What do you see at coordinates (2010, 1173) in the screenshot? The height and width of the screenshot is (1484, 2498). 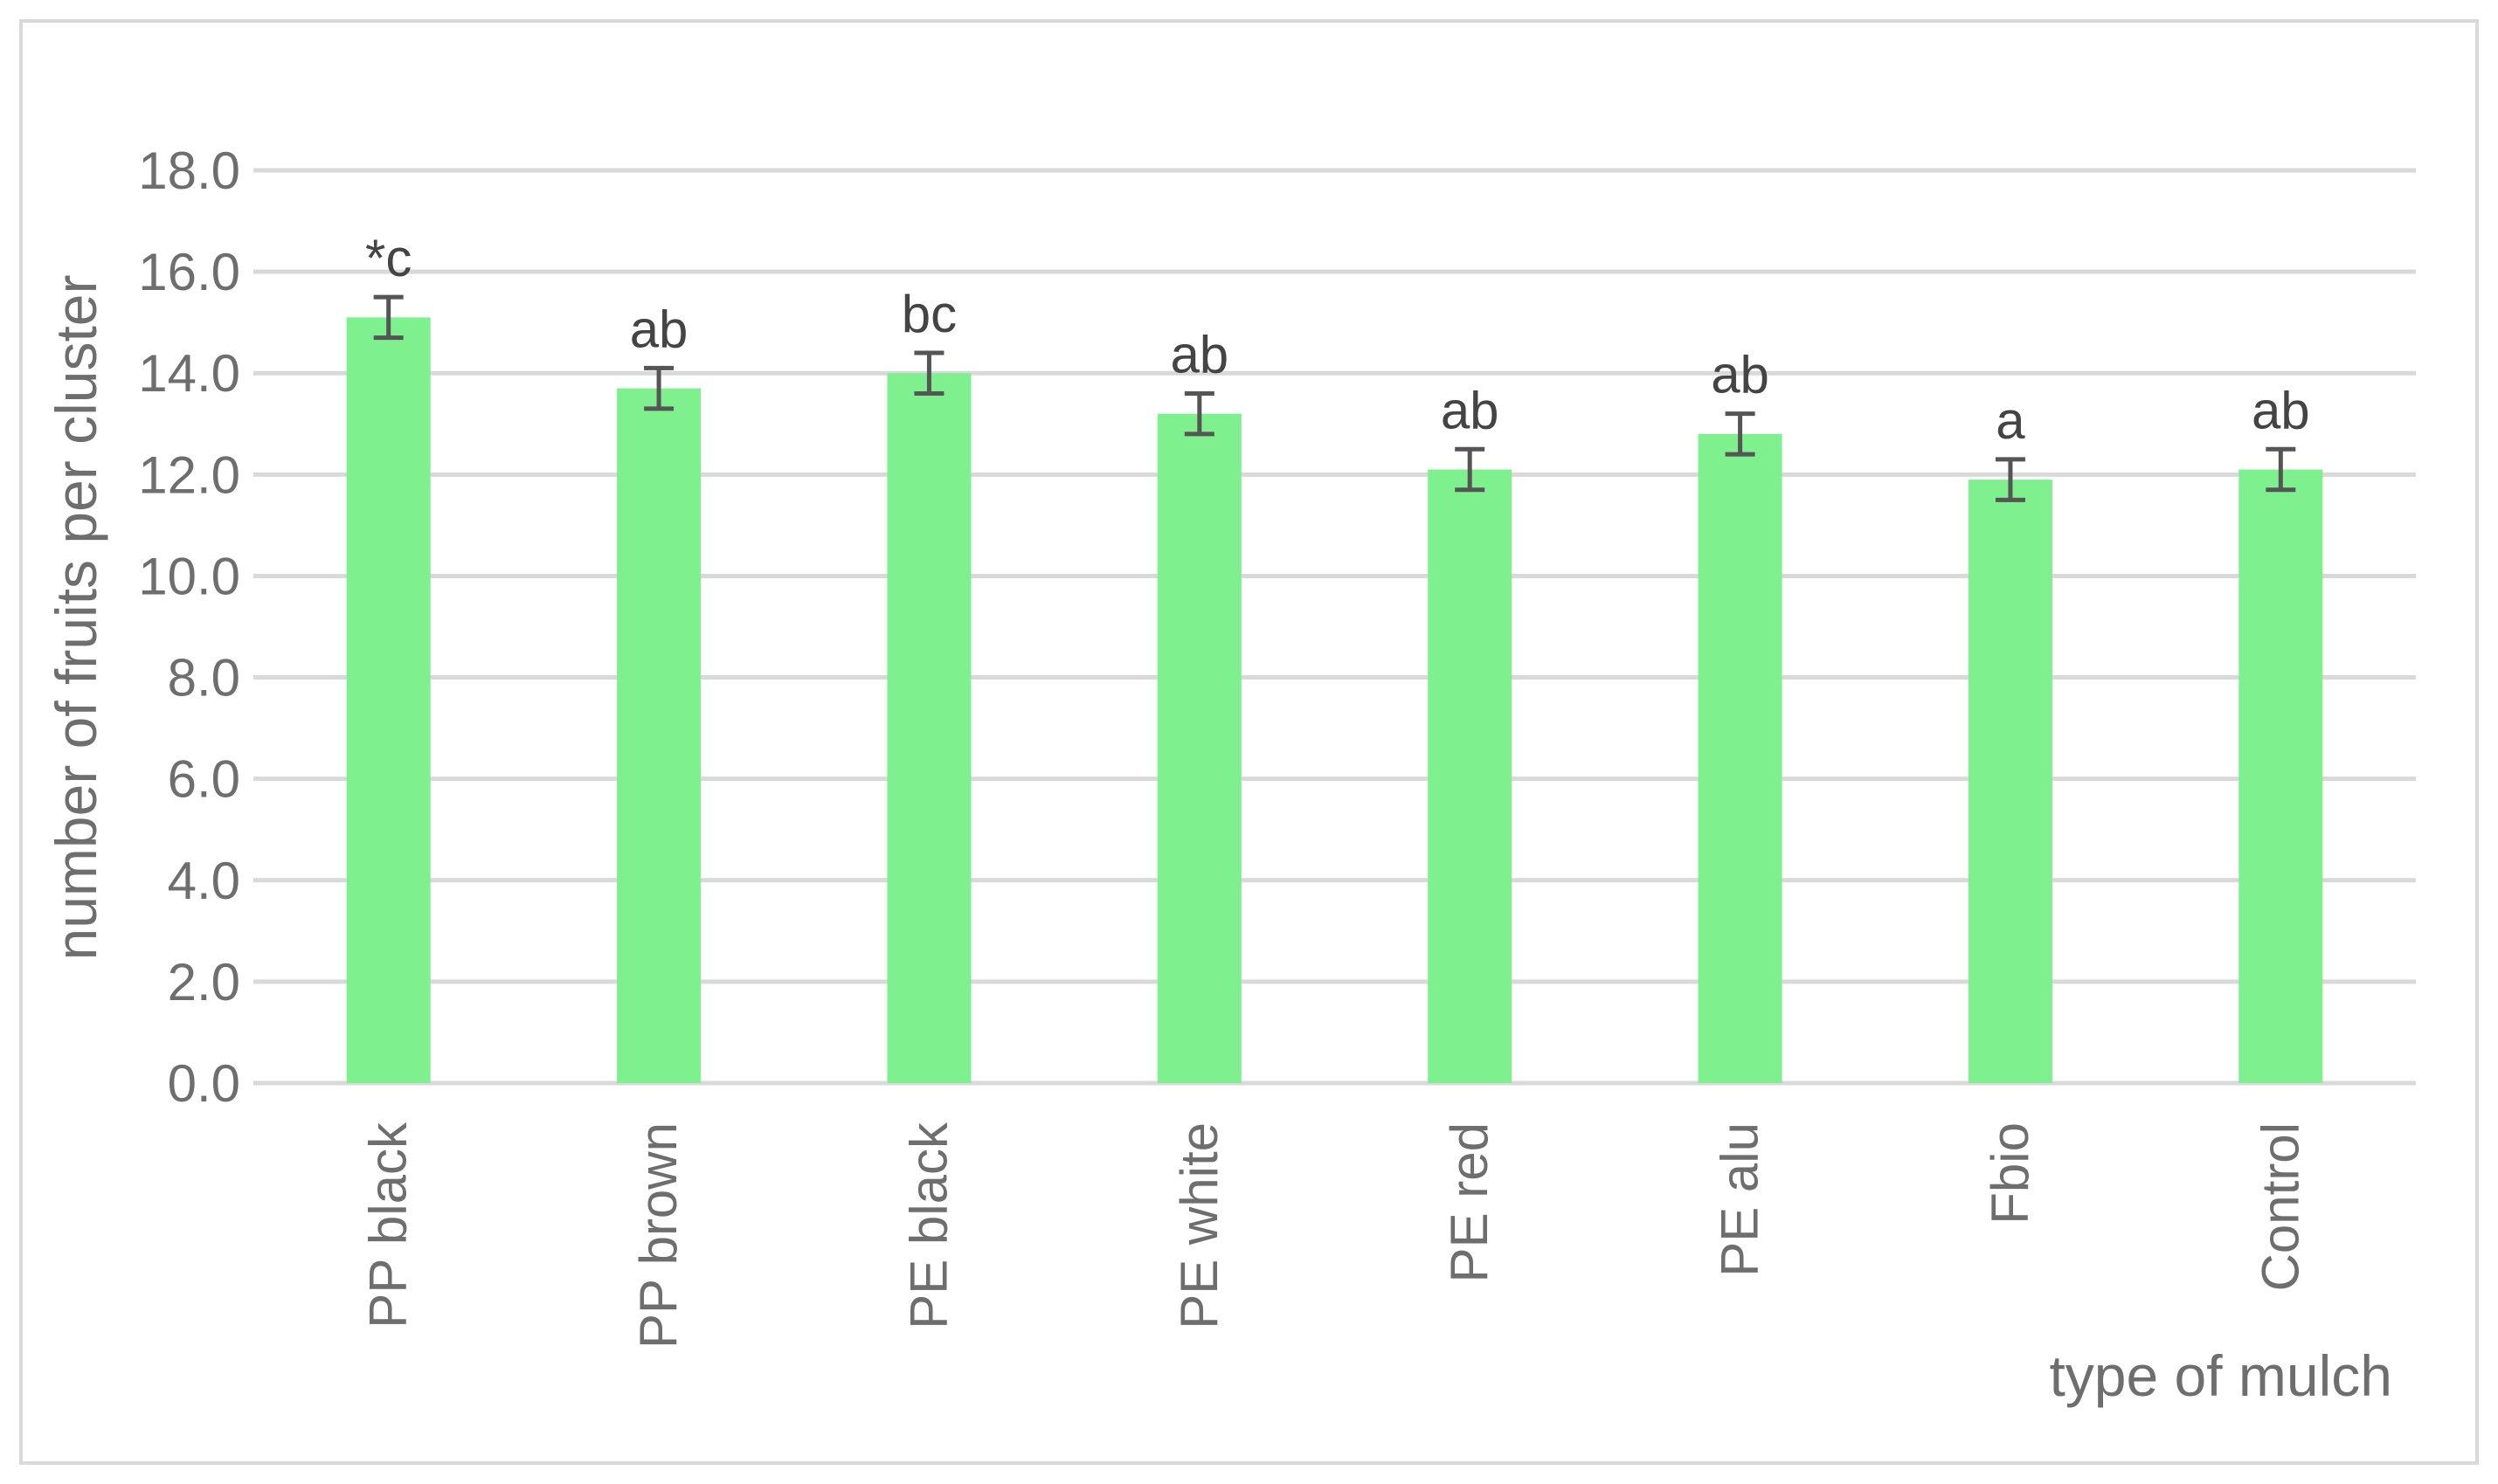 I see `x-tick-label: Fbio` at bounding box center [2010, 1173].